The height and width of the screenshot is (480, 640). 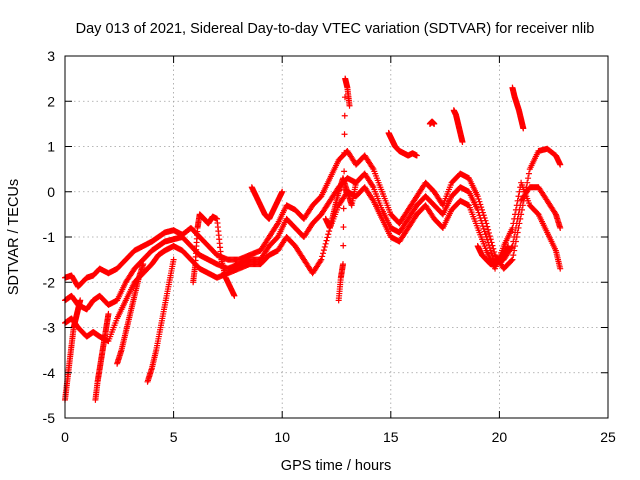 I want to click on y-tick-label: -5, so click(x=49, y=418).